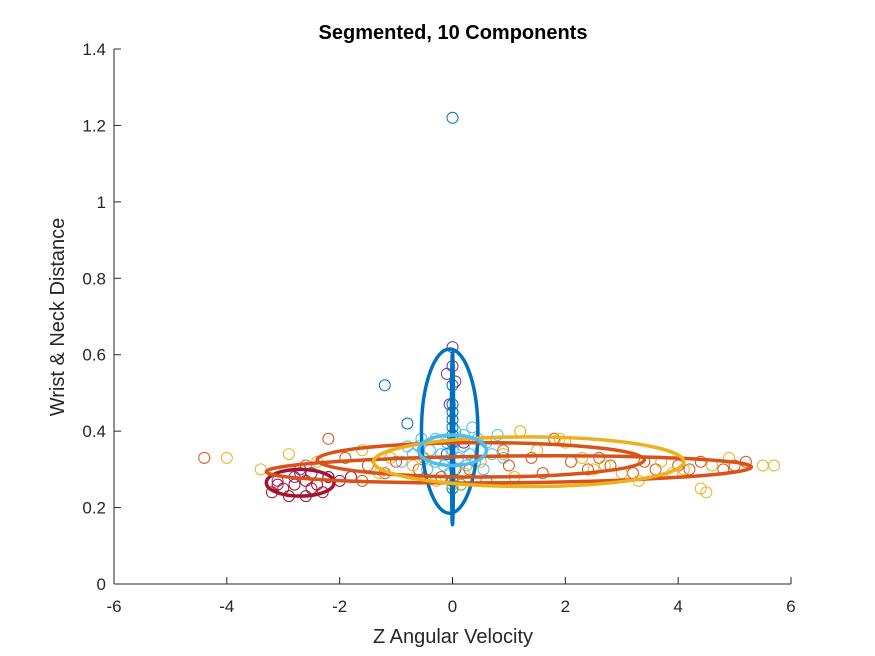 The height and width of the screenshot is (656, 875). Describe the element at coordinates (94, 278) in the screenshot. I see `y-tick-label: 0.8` at that location.